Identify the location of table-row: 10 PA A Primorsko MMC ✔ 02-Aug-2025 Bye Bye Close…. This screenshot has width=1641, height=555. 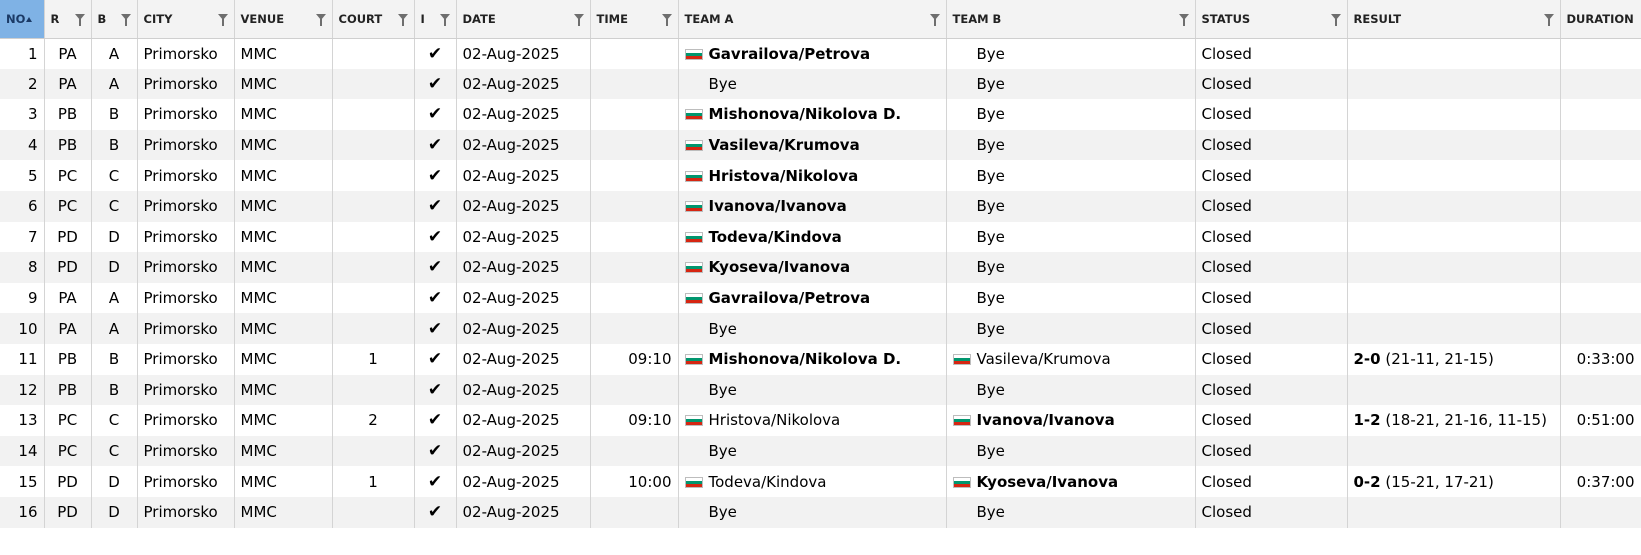
(820, 328).